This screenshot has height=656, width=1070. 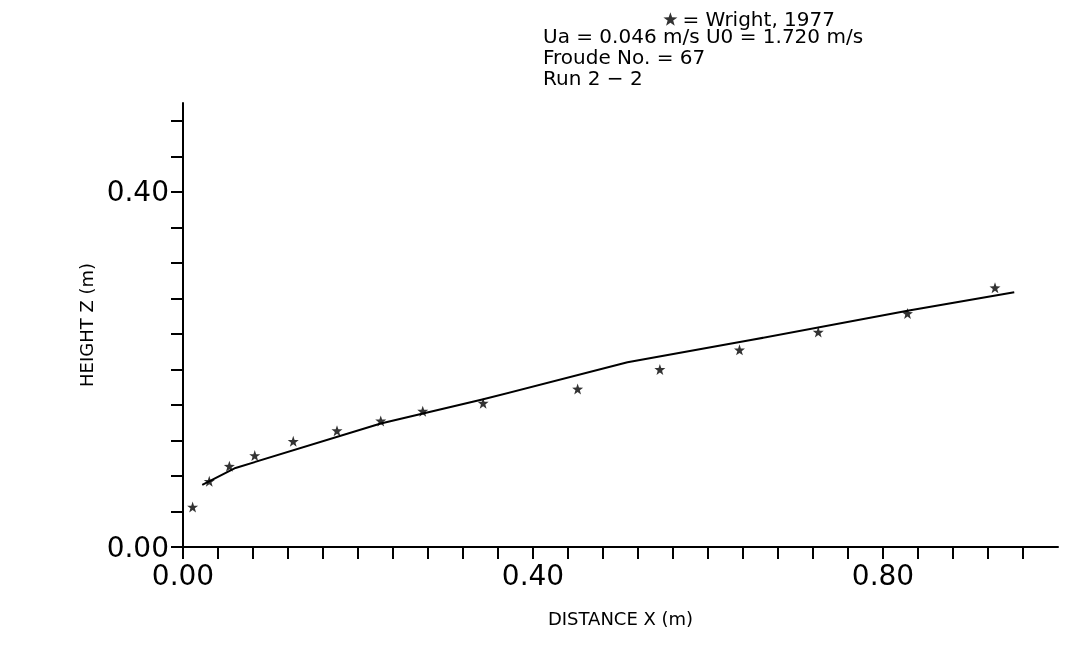 What do you see at coordinates (620, 618) in the screenshot?
I see `x-axis-title: DISTANCE X (m)` at bounding box center [620, 618].